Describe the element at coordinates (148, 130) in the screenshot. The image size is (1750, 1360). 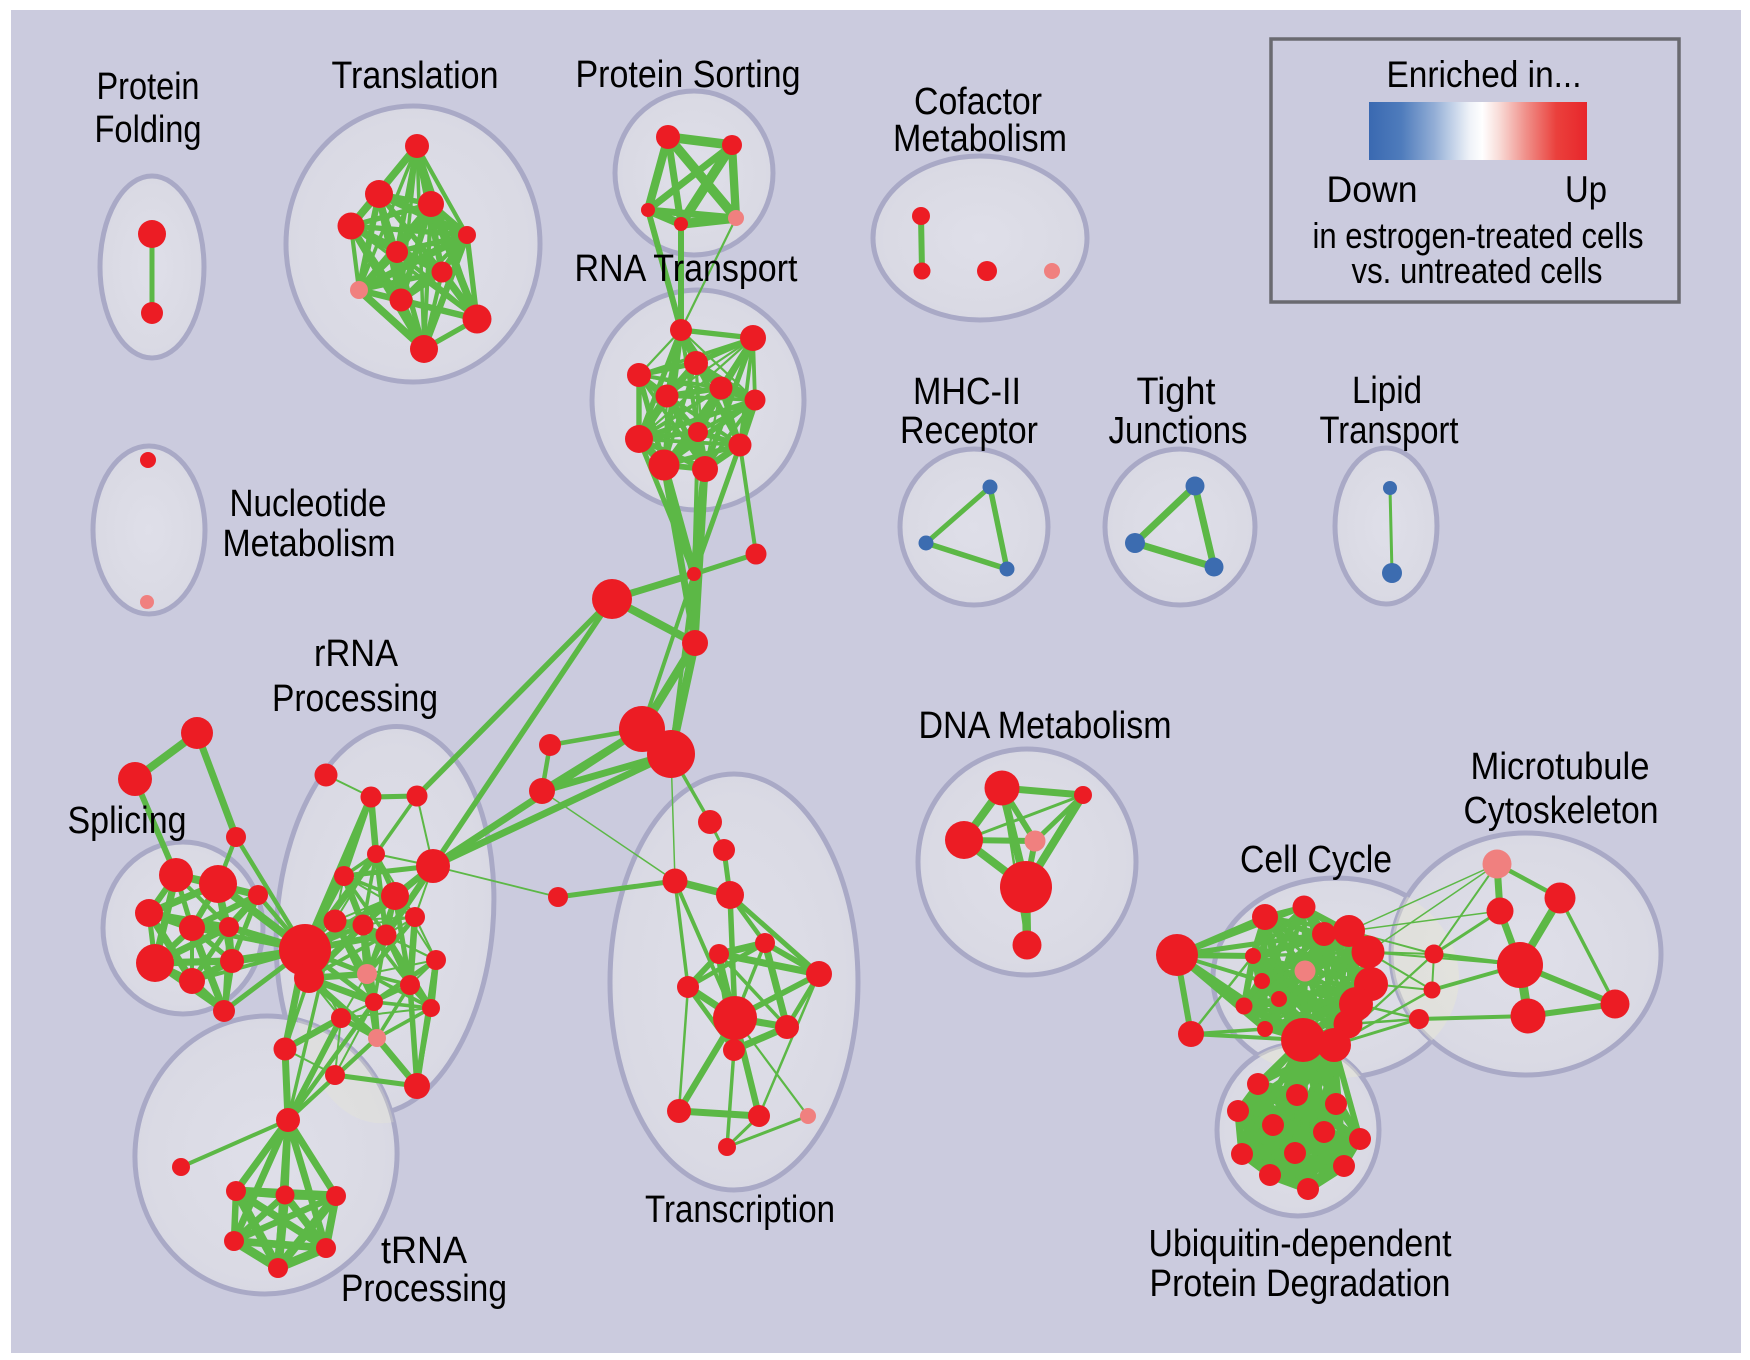
I see `svg-text: Folding` at that location.